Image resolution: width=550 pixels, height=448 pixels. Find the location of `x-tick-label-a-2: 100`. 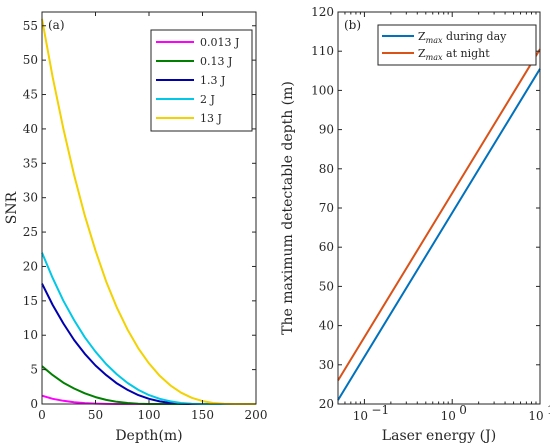

x-tick-label-a-2: 100 is located at coordinates (149, 415).